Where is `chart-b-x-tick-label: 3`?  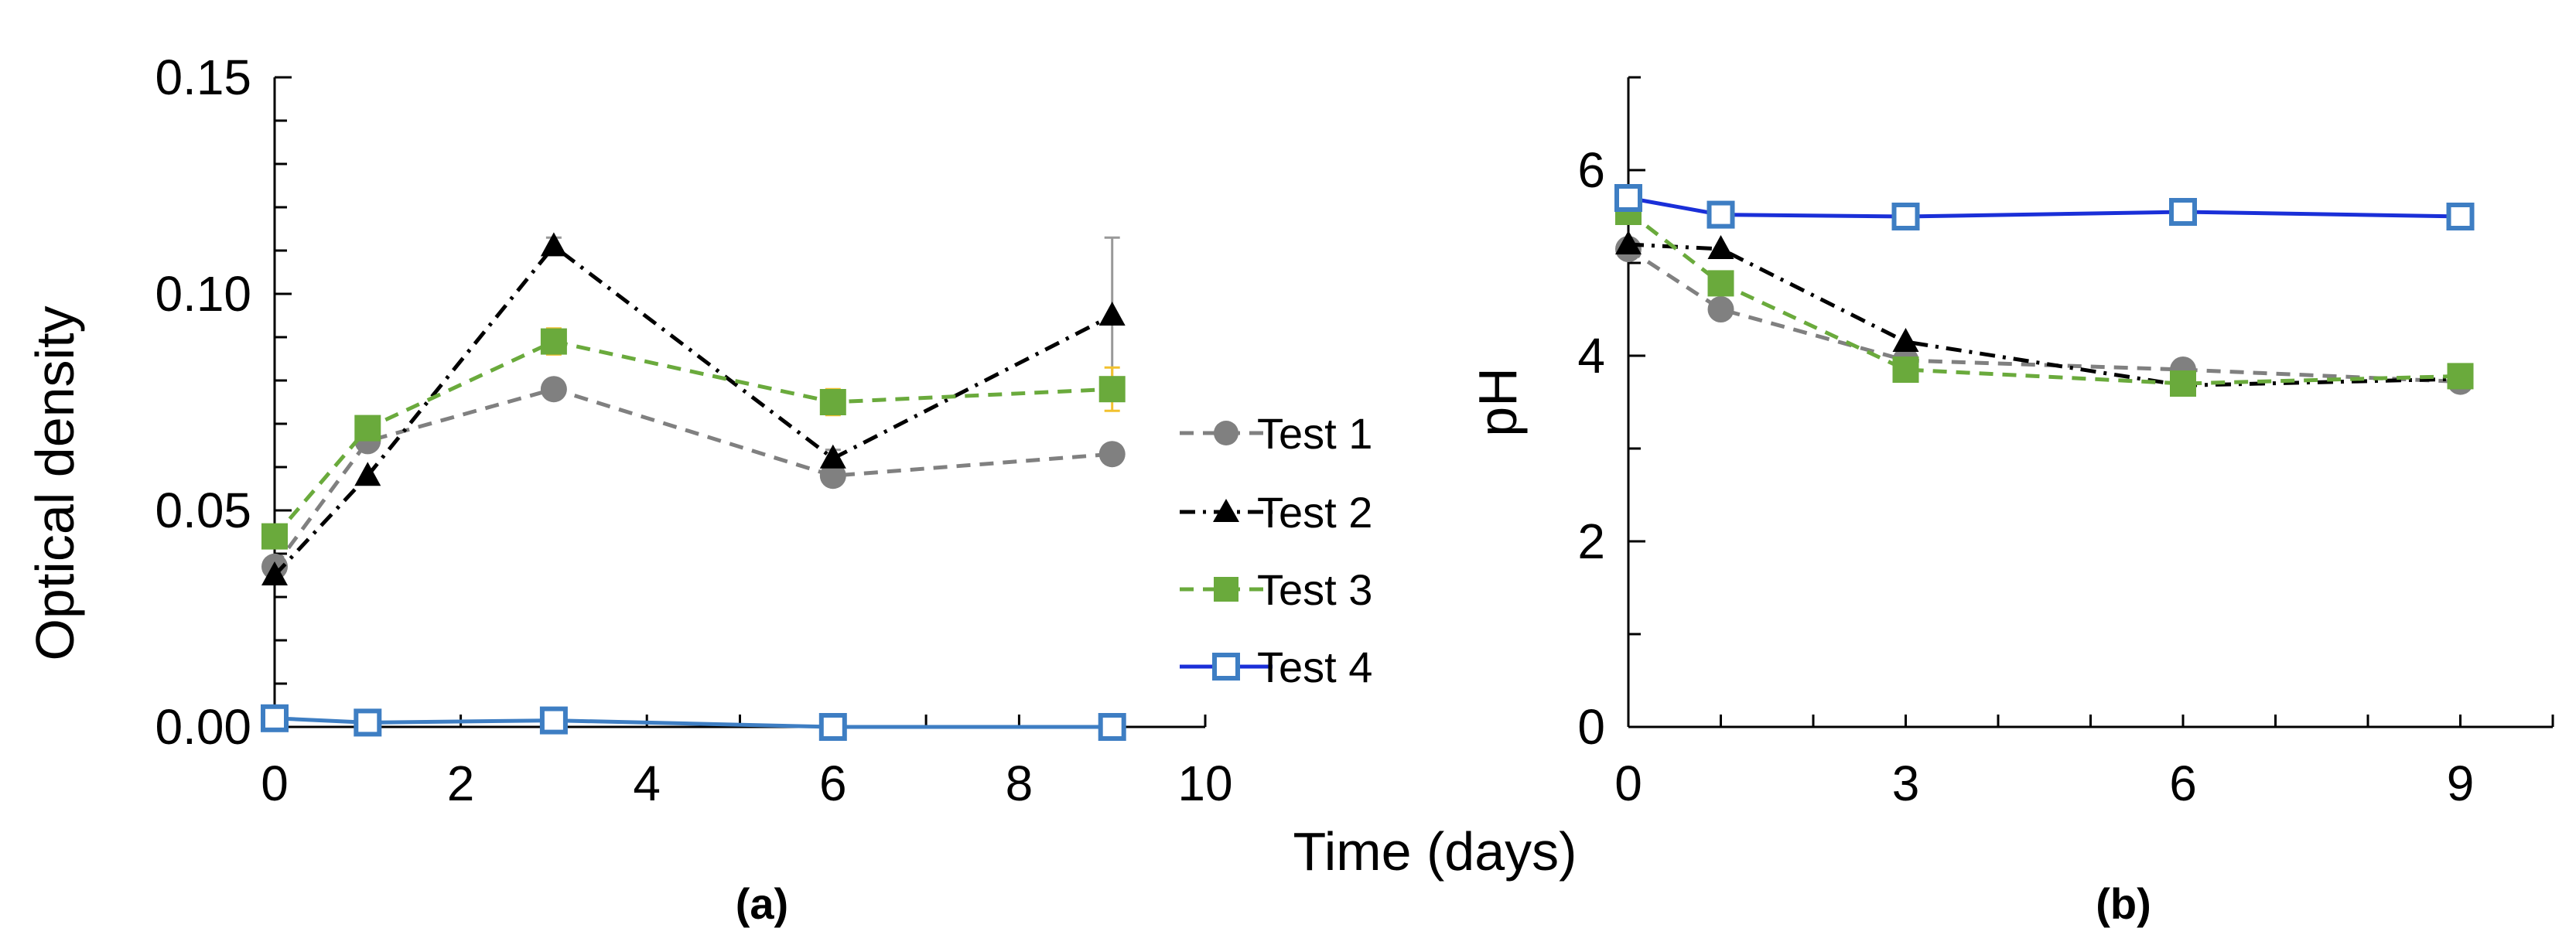 chart-b-x-tick-label: 3 is located at coordinates (1906, 783).